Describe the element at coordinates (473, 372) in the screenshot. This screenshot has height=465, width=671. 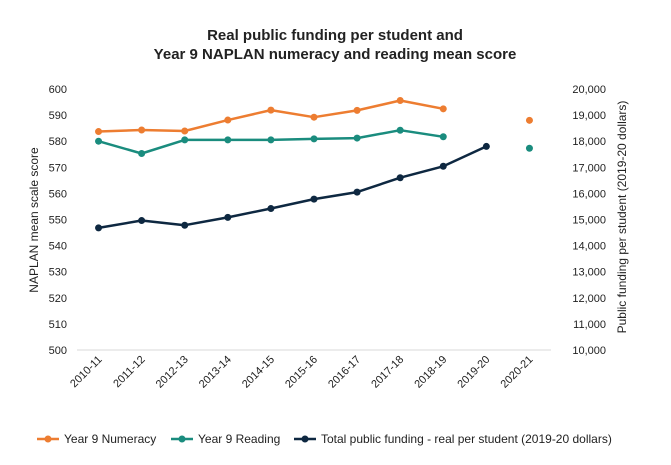
I see `x-tick-label: 2019-20` at that location.